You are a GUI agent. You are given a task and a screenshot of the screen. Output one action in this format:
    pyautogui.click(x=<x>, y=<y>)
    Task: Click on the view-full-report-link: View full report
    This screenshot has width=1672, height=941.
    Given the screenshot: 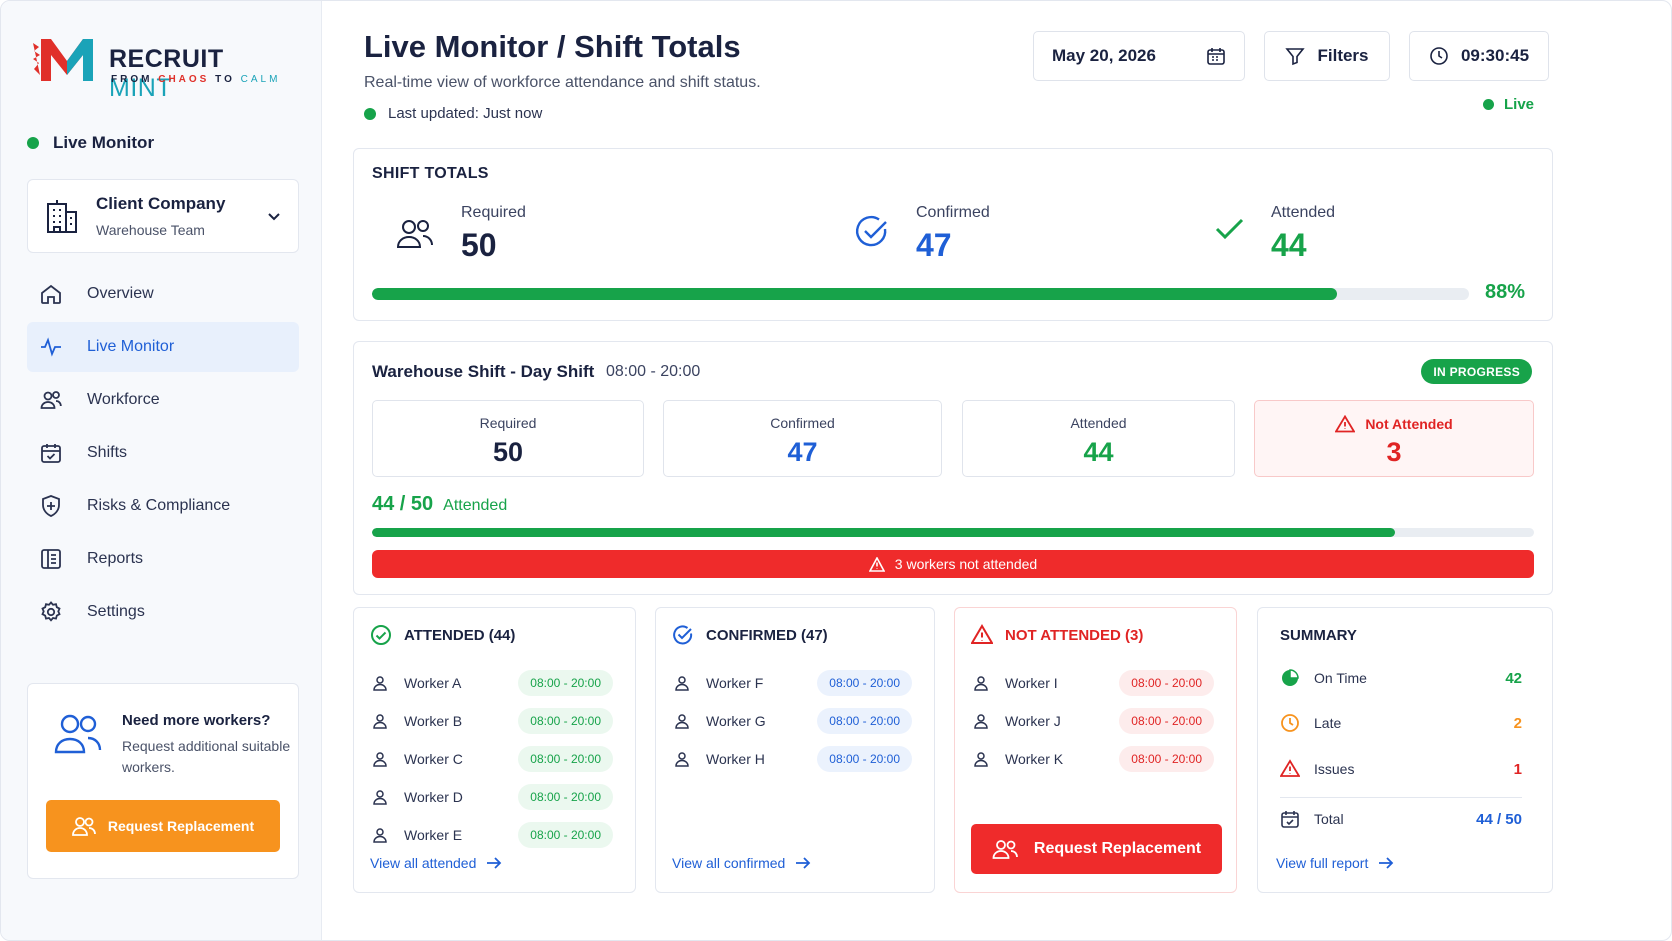 What is the action you would take?
    pyautogui.click(x=1335, y=863)
    